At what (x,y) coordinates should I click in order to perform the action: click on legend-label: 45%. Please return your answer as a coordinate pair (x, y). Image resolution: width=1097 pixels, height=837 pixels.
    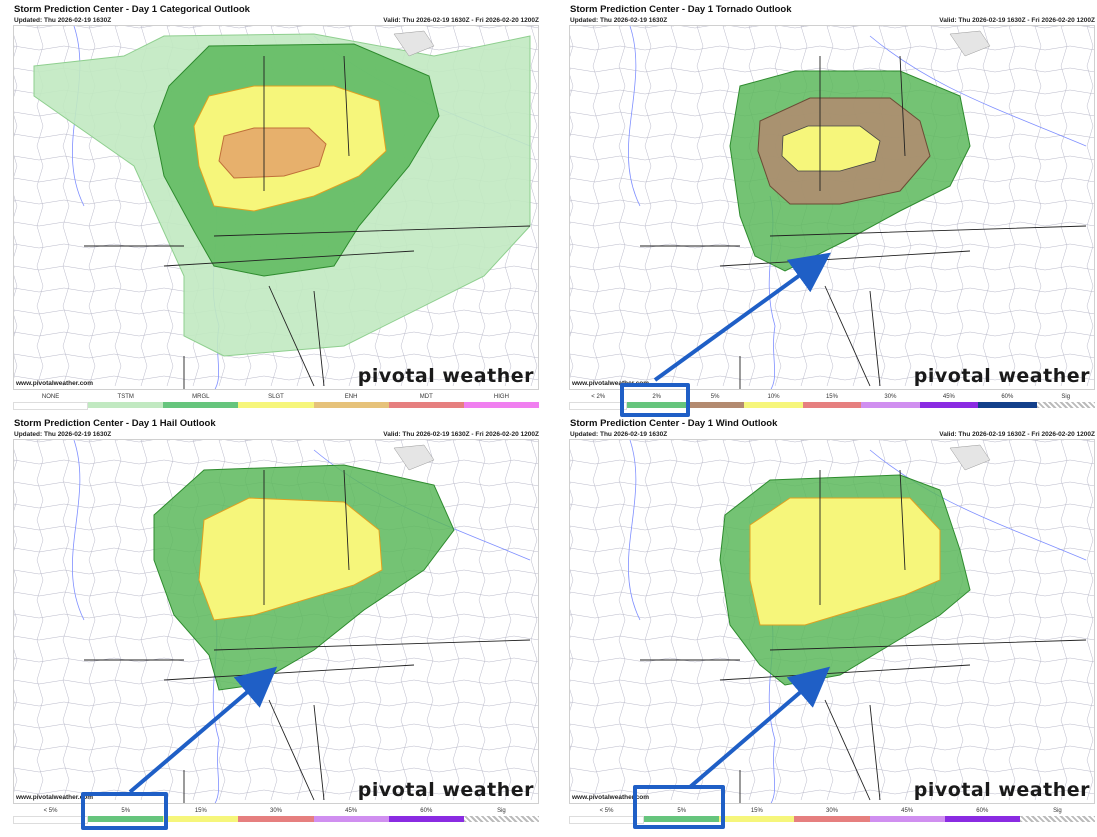
    Looking at the image, I should click on (948, 397).